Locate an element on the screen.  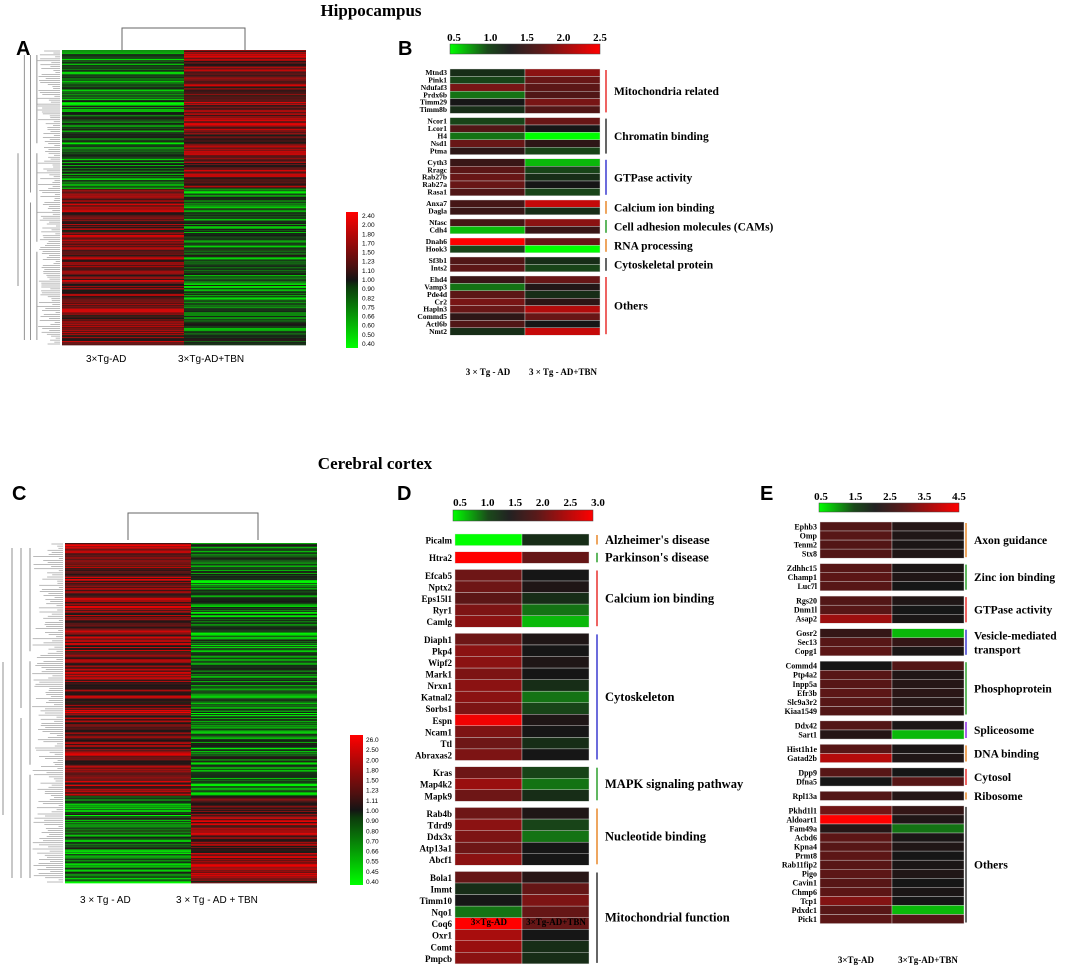
gene-label: Luc7l is located at coordinates (807, 586).